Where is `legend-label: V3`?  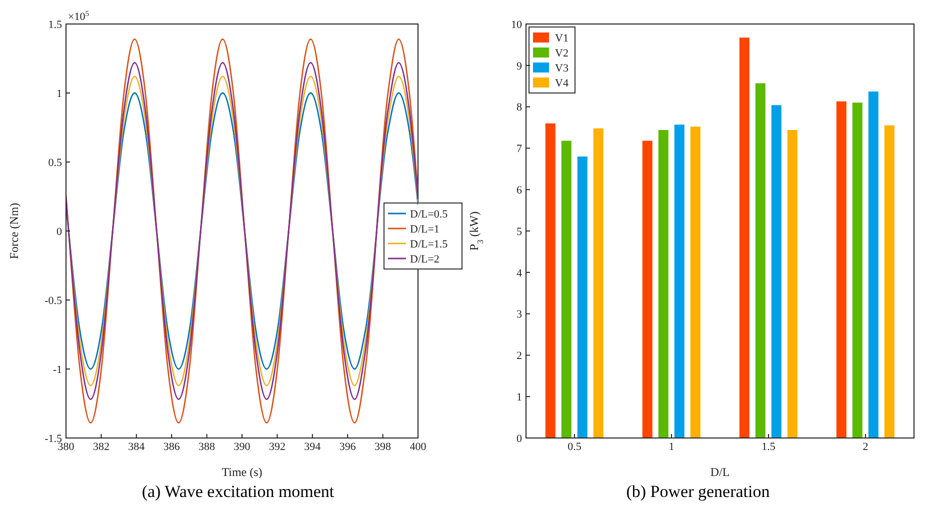 legend-label: V3 is located at coordinates (562, 68).